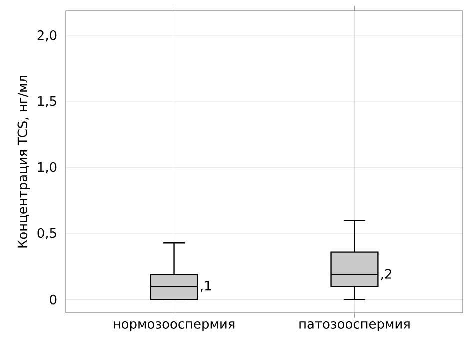 The width and height of the screenshot is (473, 345). I want to click on y-tick-label: 1,0, so click(47, 168).